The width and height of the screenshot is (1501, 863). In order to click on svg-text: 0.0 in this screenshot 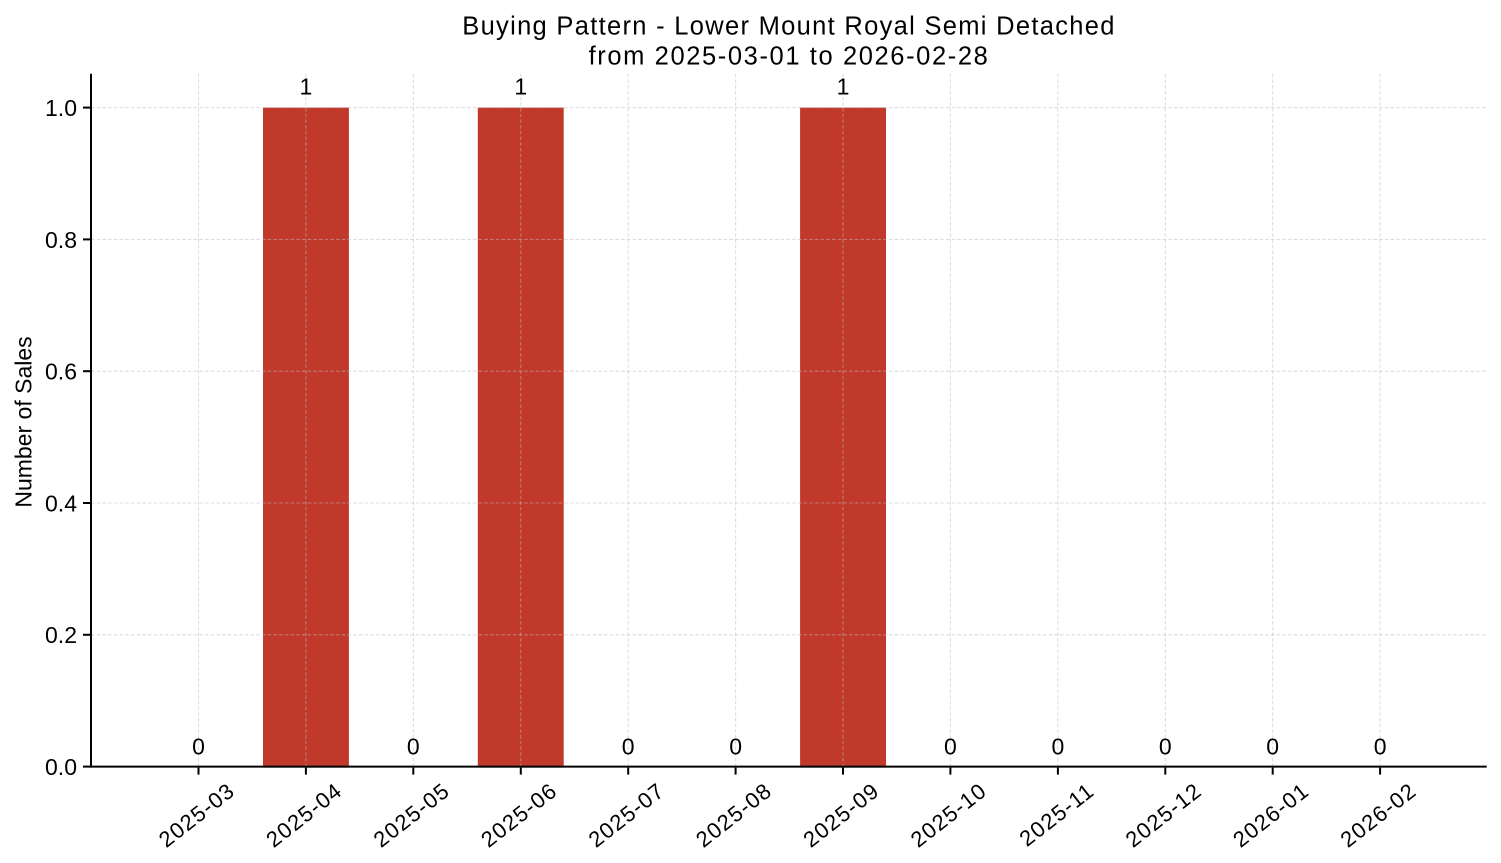, I will do `click(61, 767)`.